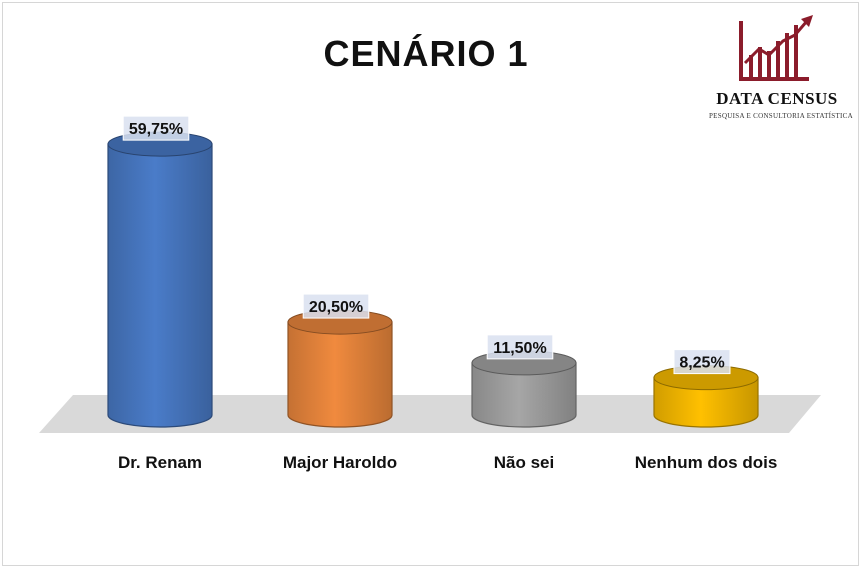 Image resolution: width=864 pixels, height=571 pixels. What do you see at coordinates (430, 414) in the screenshot?
I see `floor-plane` at bounding box center [430, 414].